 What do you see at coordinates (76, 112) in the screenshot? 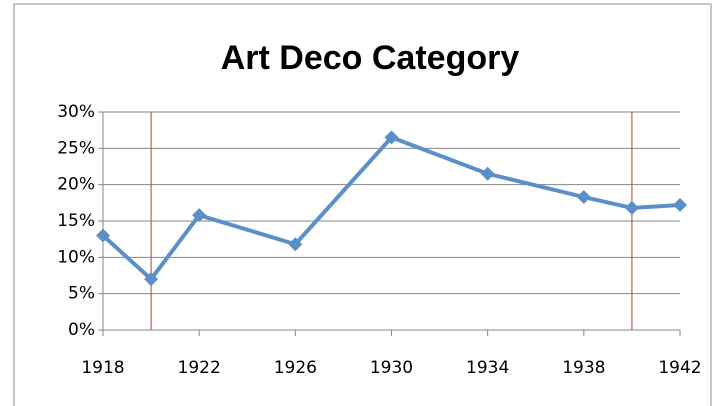
I see `y-tick-label: 30%` at bounding box center [76, 112].